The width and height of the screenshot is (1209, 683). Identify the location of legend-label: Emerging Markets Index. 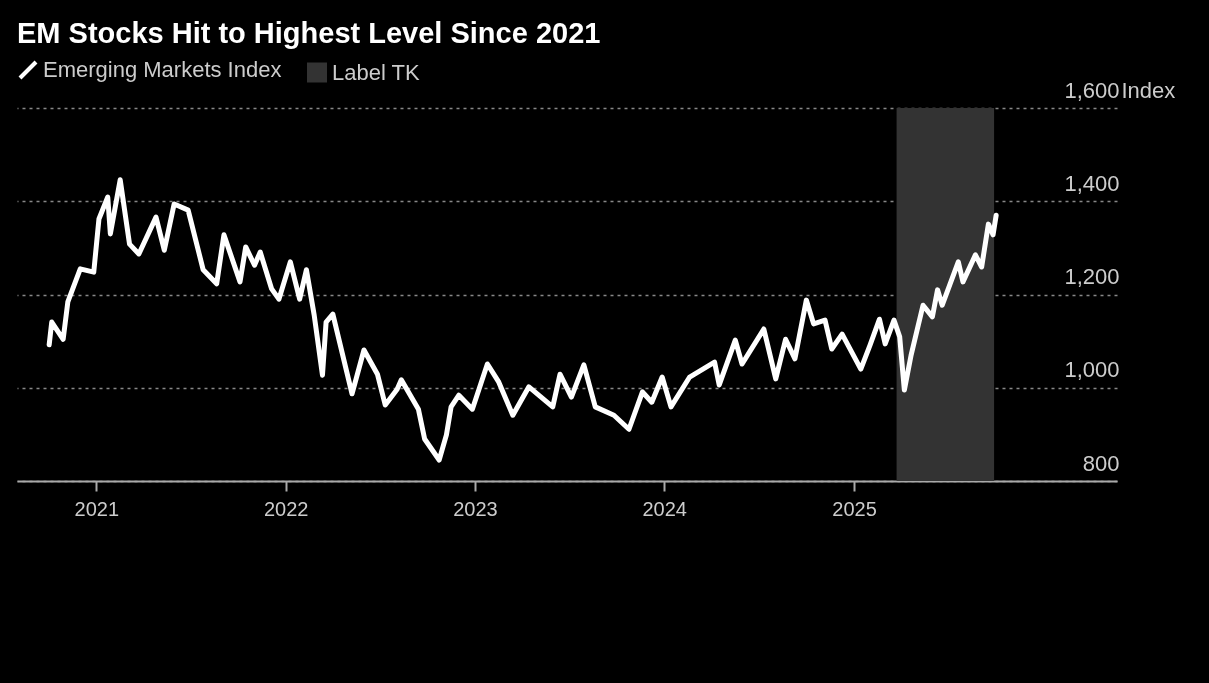
(162, 69).